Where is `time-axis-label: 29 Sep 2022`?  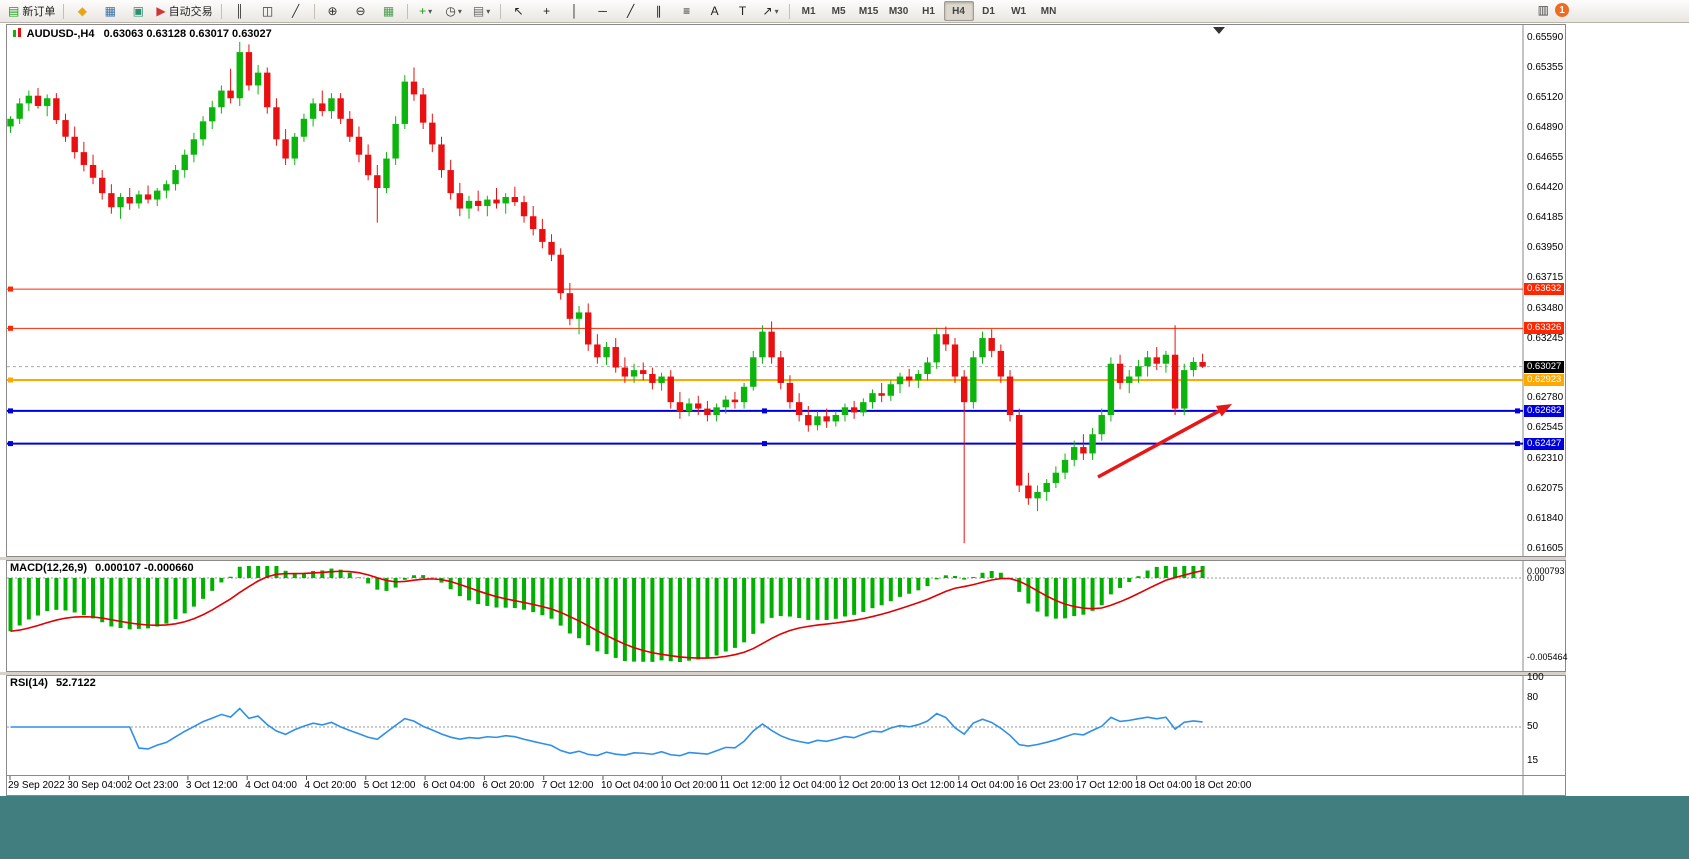 time-axis-label: 29 Sep 2022 is located at coordinates (36, 785).